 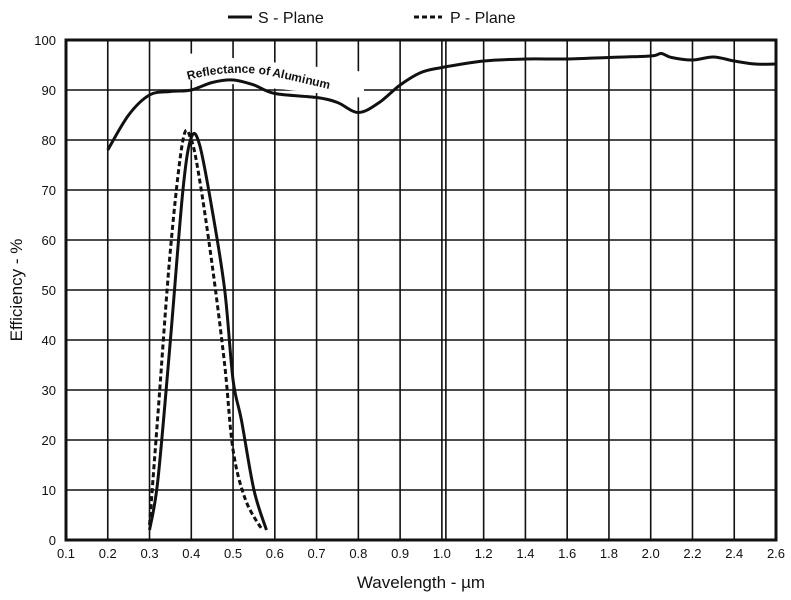 What do you see at coordinates (49, 340) in the screenshot?
I see `y-tick-label: 40` at bounding box center [49, 340].